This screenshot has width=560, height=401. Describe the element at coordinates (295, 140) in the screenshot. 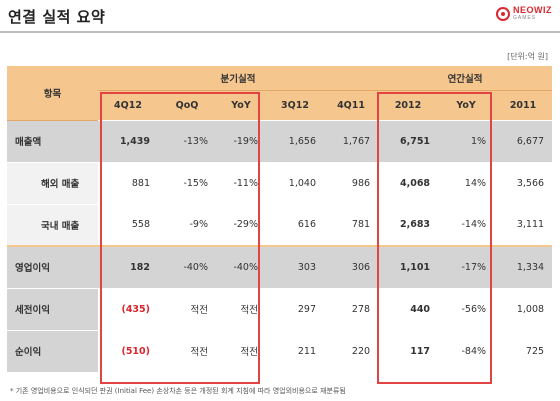

I see `table-cell: 1,656` at that location.